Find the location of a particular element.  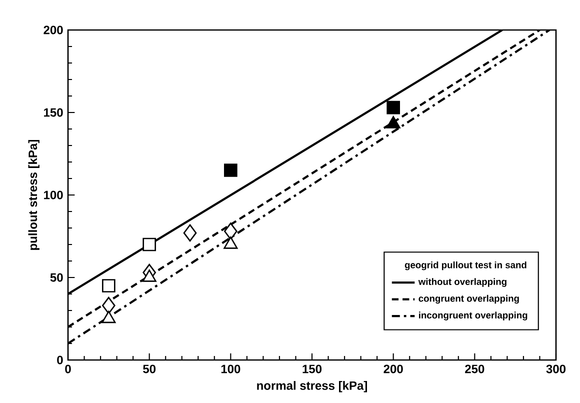

x-tick-label: 300 is located at coordinates (556, 369).